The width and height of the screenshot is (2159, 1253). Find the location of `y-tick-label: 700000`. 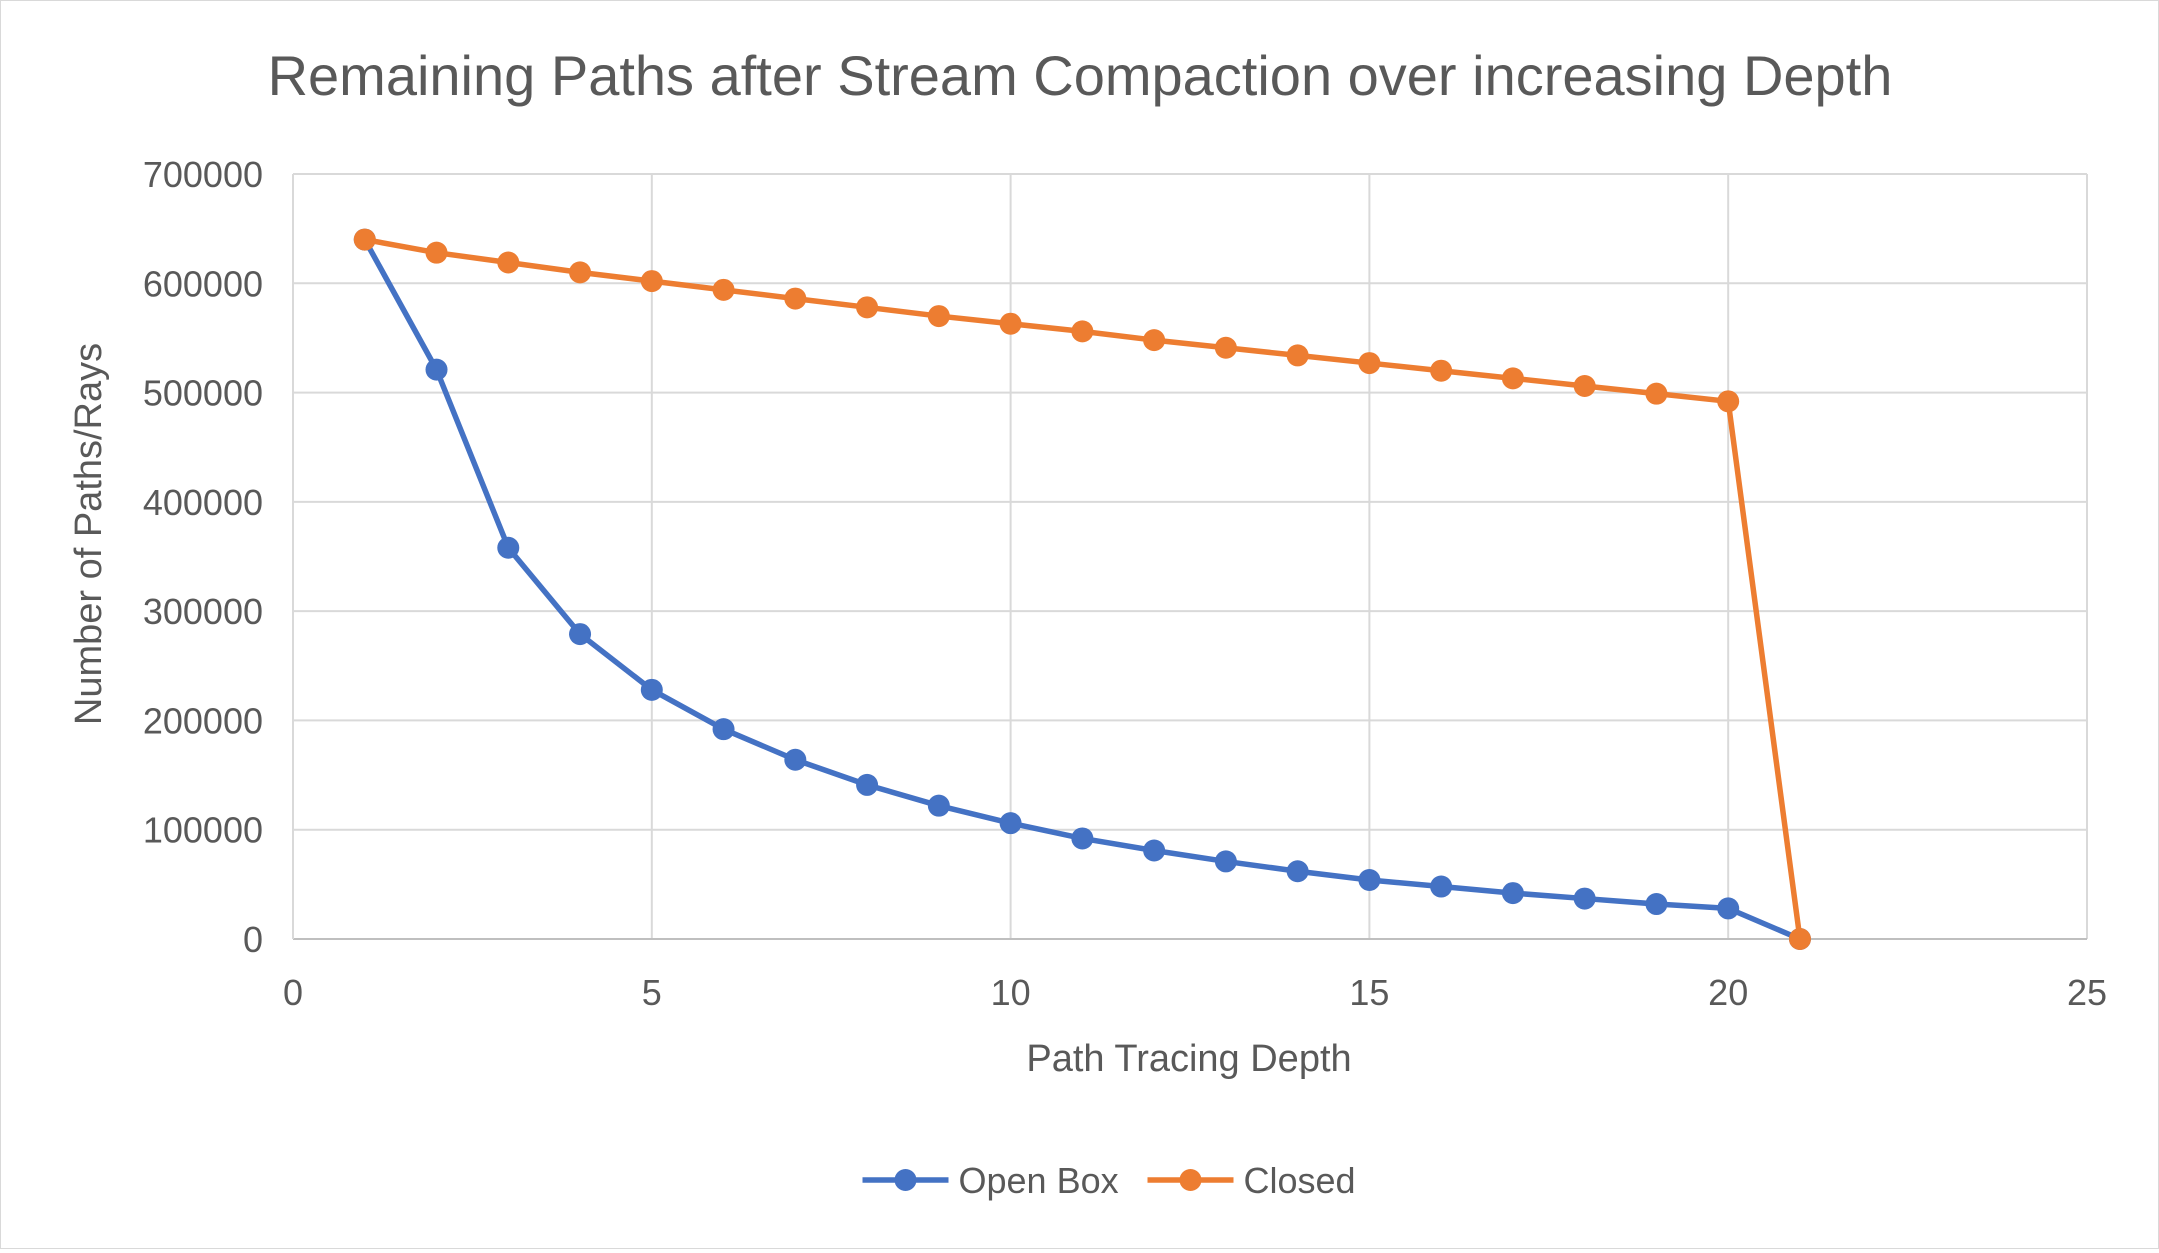

y-tick-label: 700000 is located at coordinates (203, 174).